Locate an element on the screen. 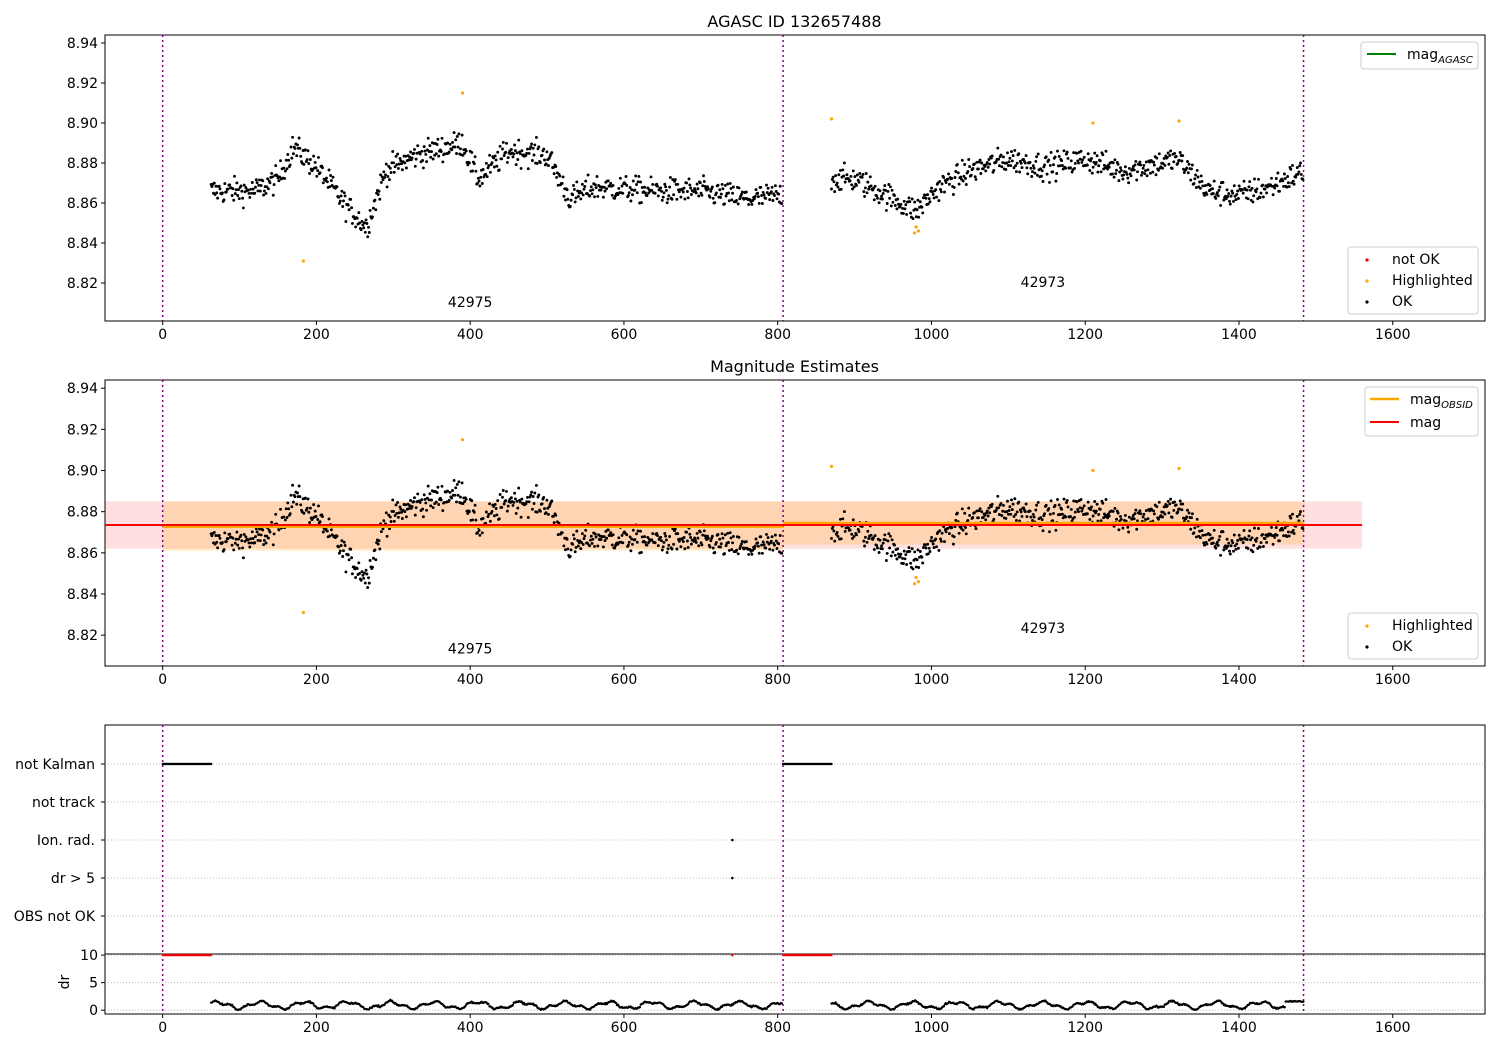 The width and height of the screenshot is (1500, 1050). y-tick-label: 8.90 is located at coordinates (82, 124).